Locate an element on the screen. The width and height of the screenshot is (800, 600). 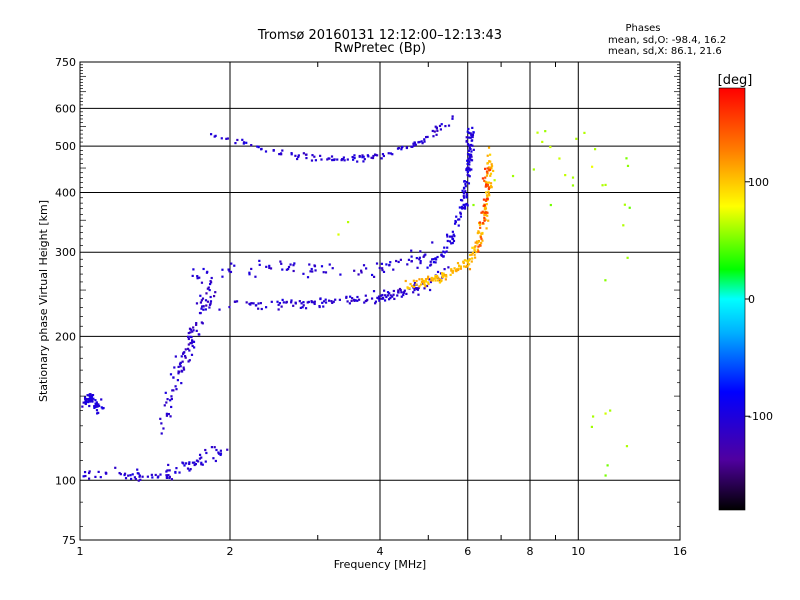
x-tick-label: 6 is located at coordinates (467, 551).